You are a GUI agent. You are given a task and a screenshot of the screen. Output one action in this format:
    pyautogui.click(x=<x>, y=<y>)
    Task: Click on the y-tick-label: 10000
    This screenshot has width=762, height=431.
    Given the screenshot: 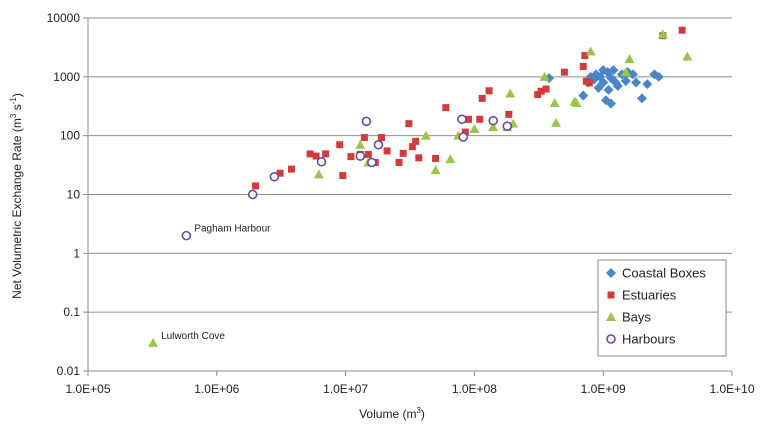 What is the action you would take?
    pyautogui.click(x=64, y=18)
    